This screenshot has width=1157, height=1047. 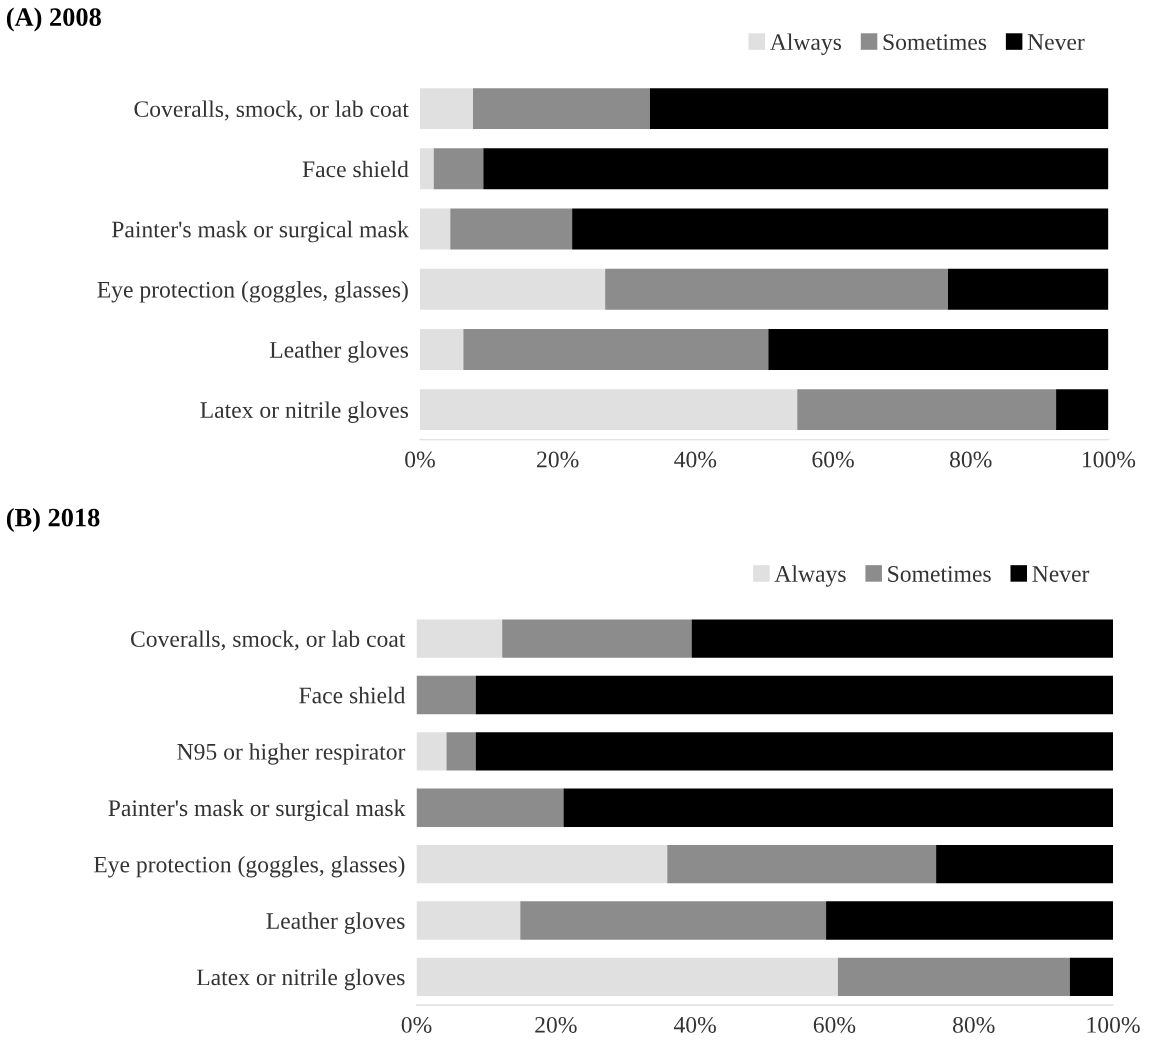 What do you see at coordinates (53, 19) in the screenshot?
I see `text: (A) 2008` at bounding box center [53, 19].